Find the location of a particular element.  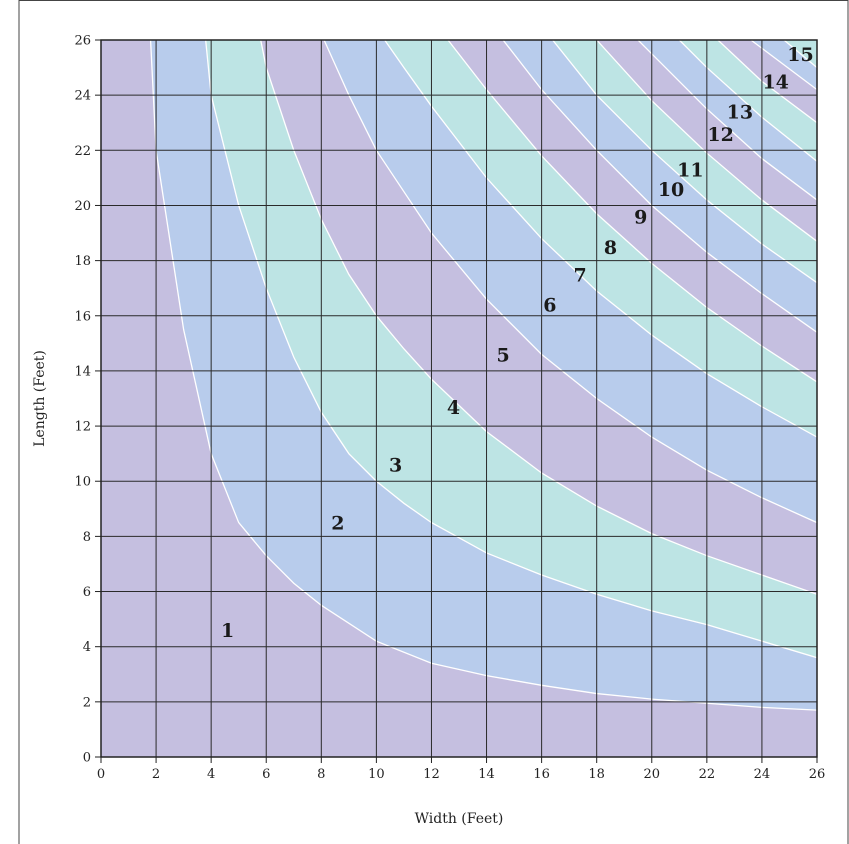

x-tick-label: 22 is located at coordinates (707, 774).